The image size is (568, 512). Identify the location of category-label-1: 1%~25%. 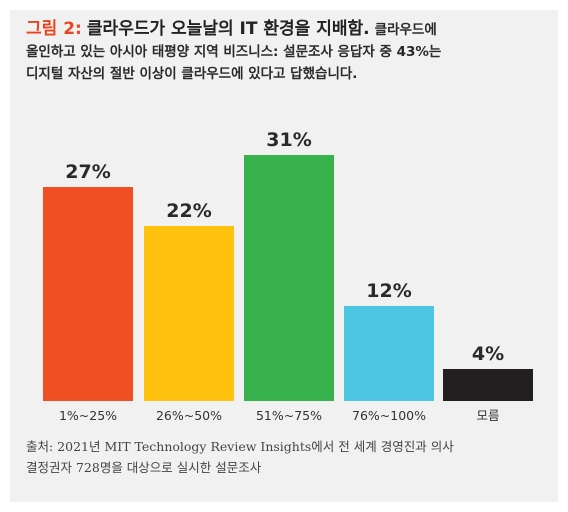
(88, 415).